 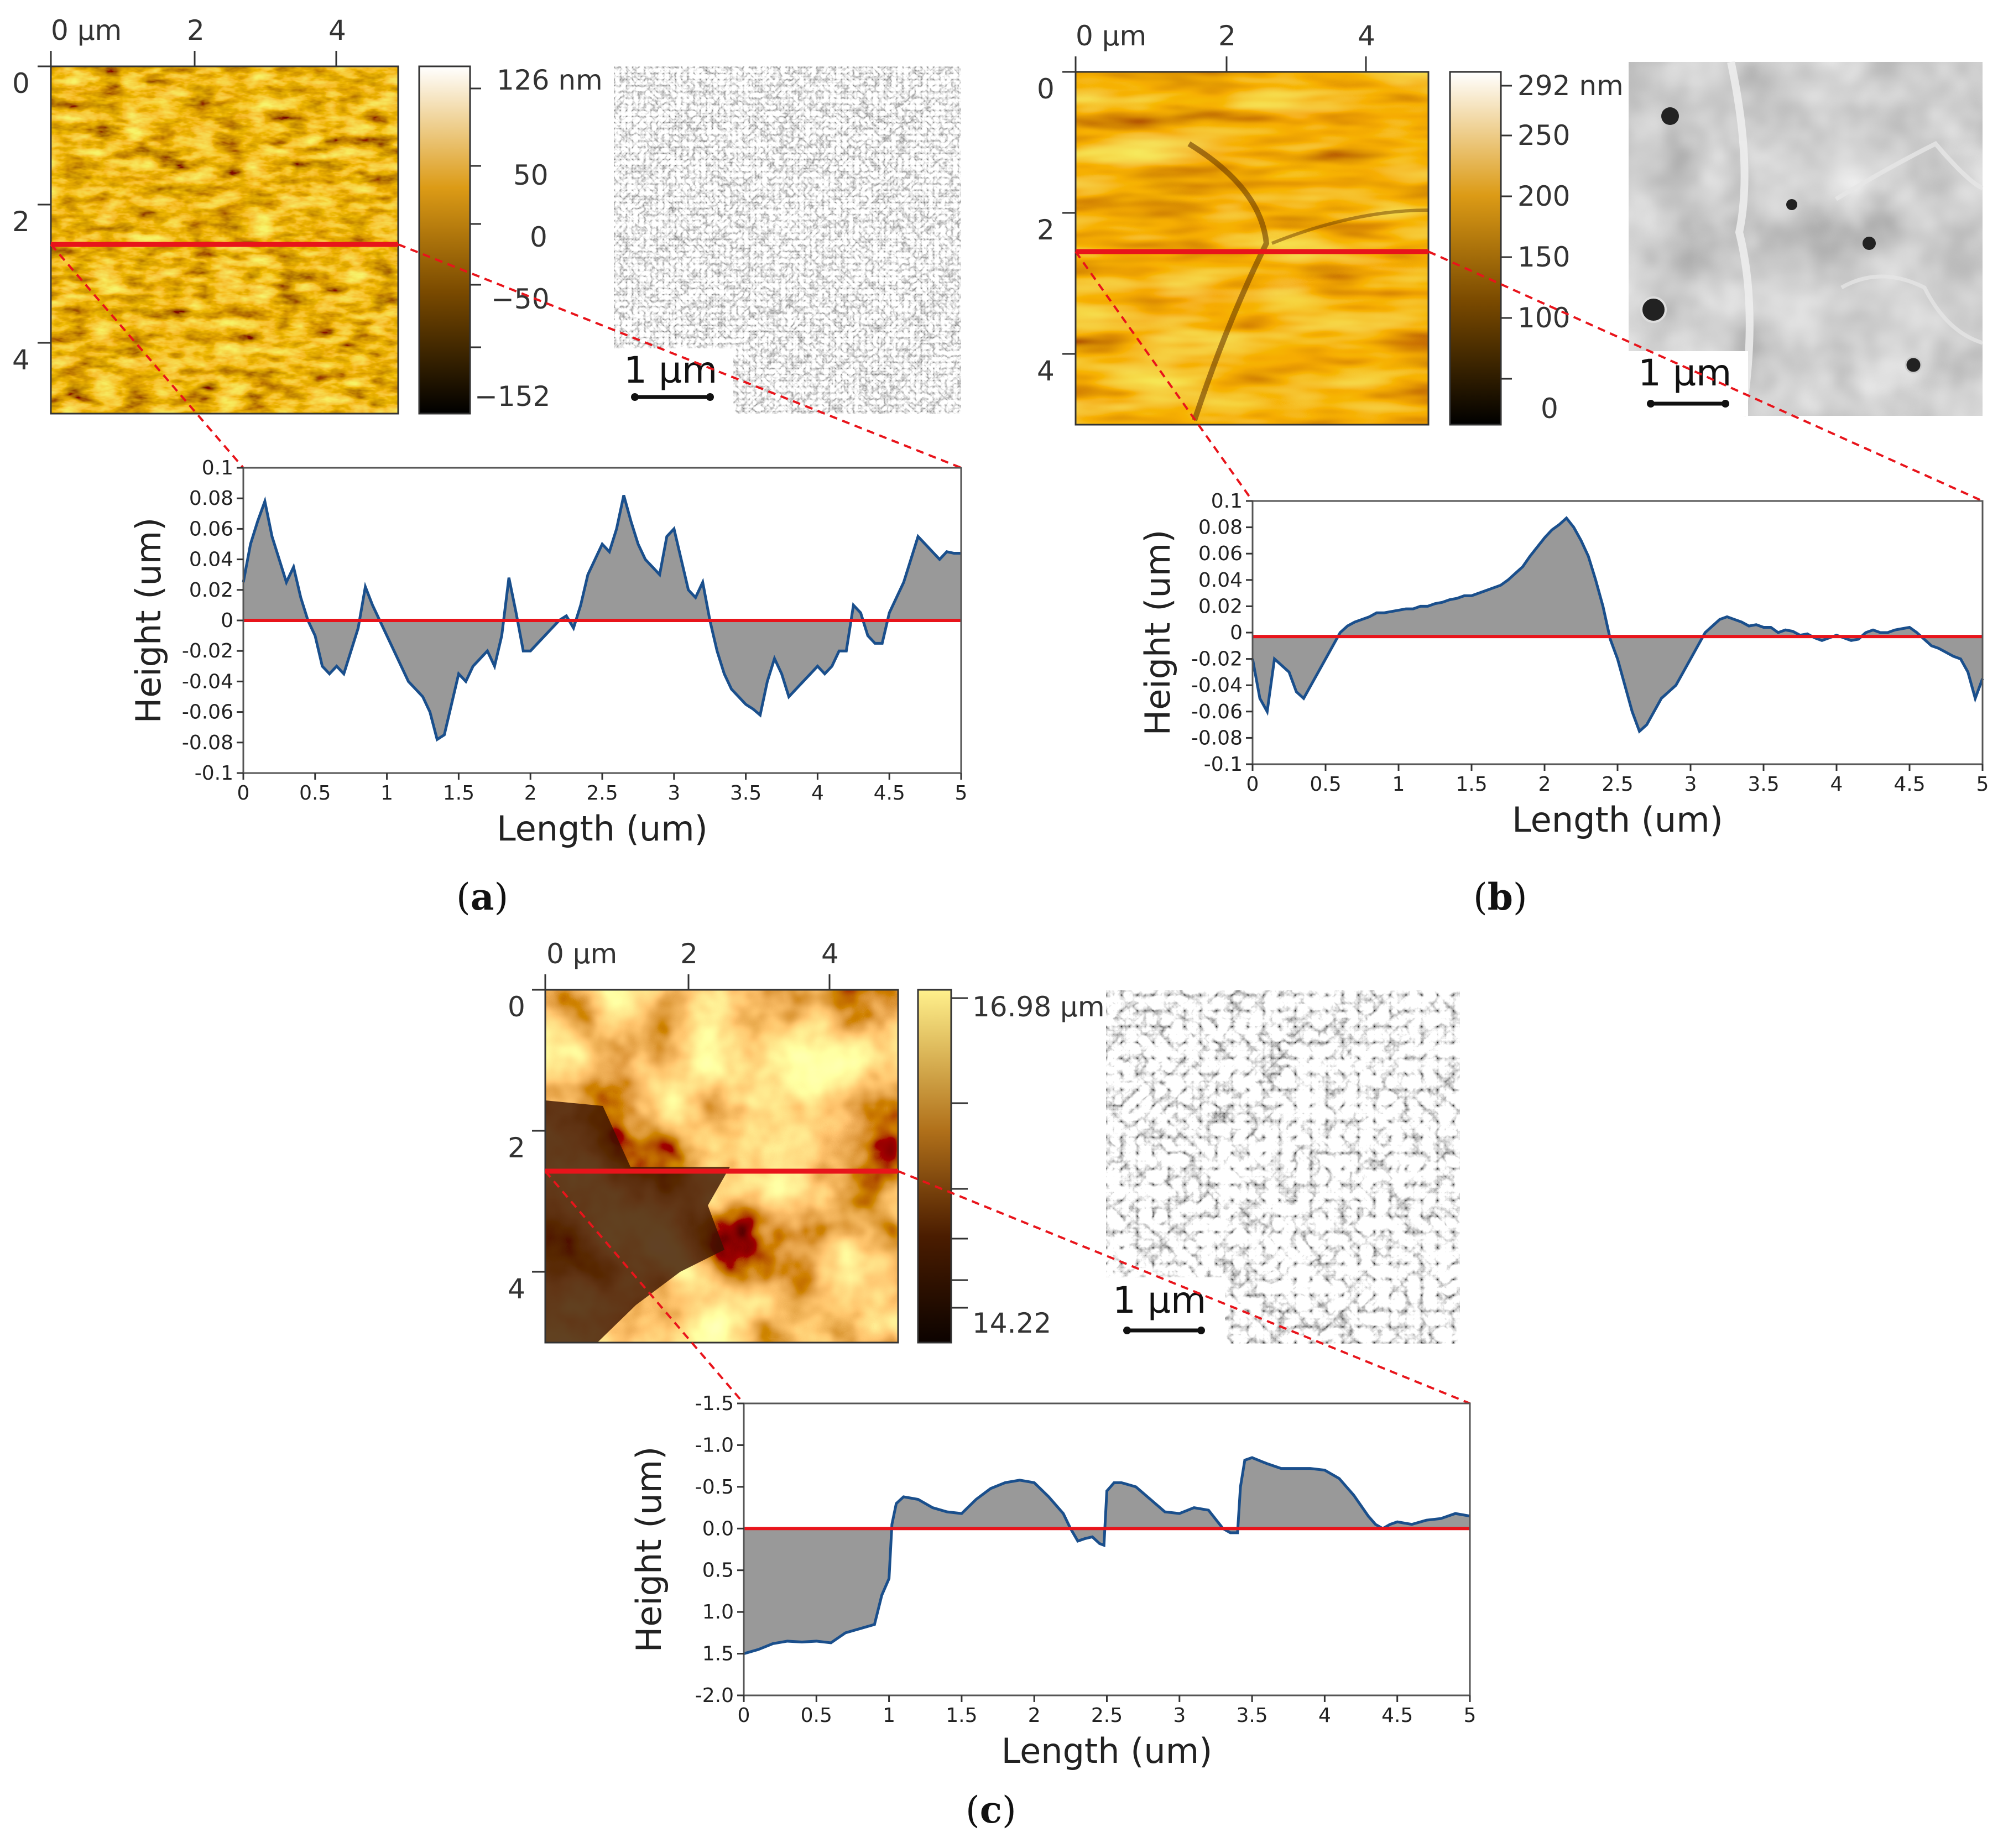 What do you see at coordinates (1283, 1167) in the screenshot?
I see `sem-image-c: 1 µm` at bounding box center [1283, 1167].